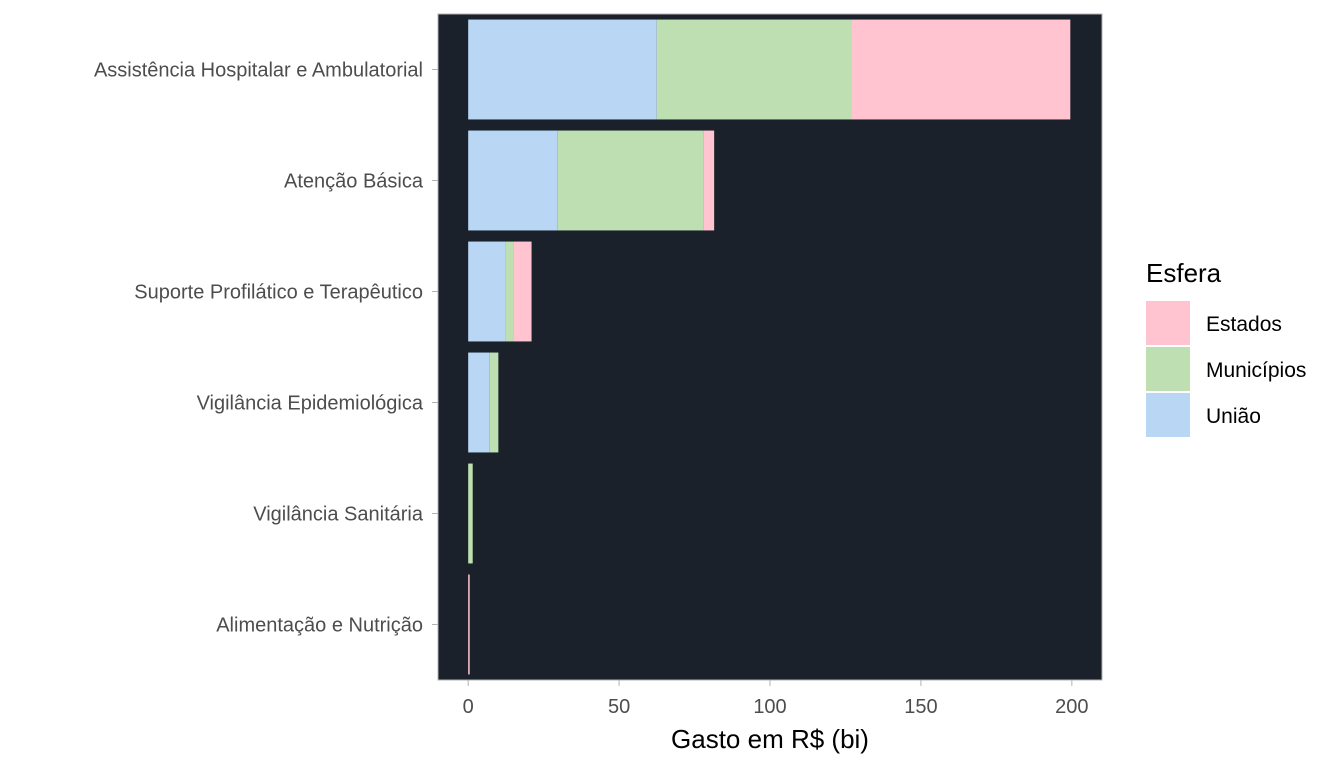  What do you see at coordinates (258, 71) in the screenshot?
I see `y-tick-label: Assistência Hospitalar e Ambulatorial` at bounding box center [258, 71].